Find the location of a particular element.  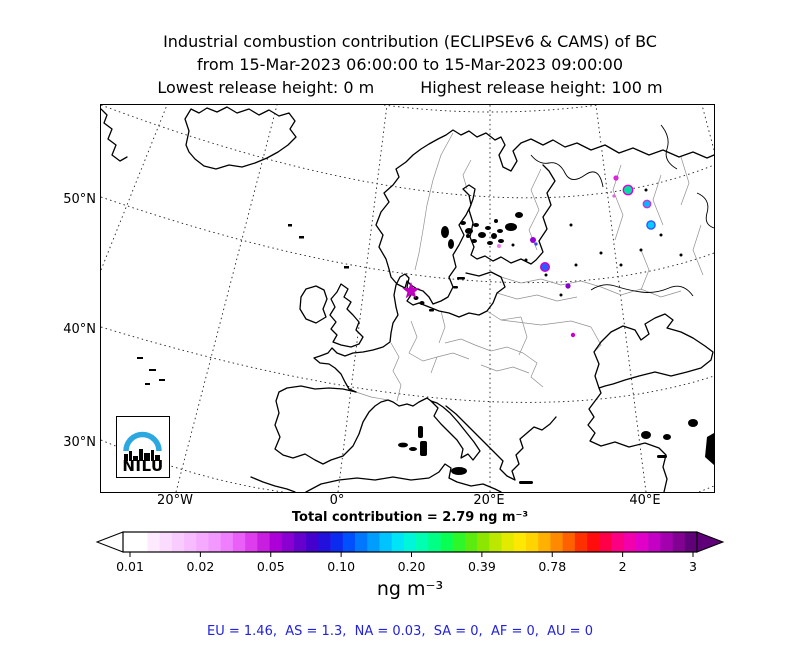

colorbar-segments is located at coordinates (410, 542).